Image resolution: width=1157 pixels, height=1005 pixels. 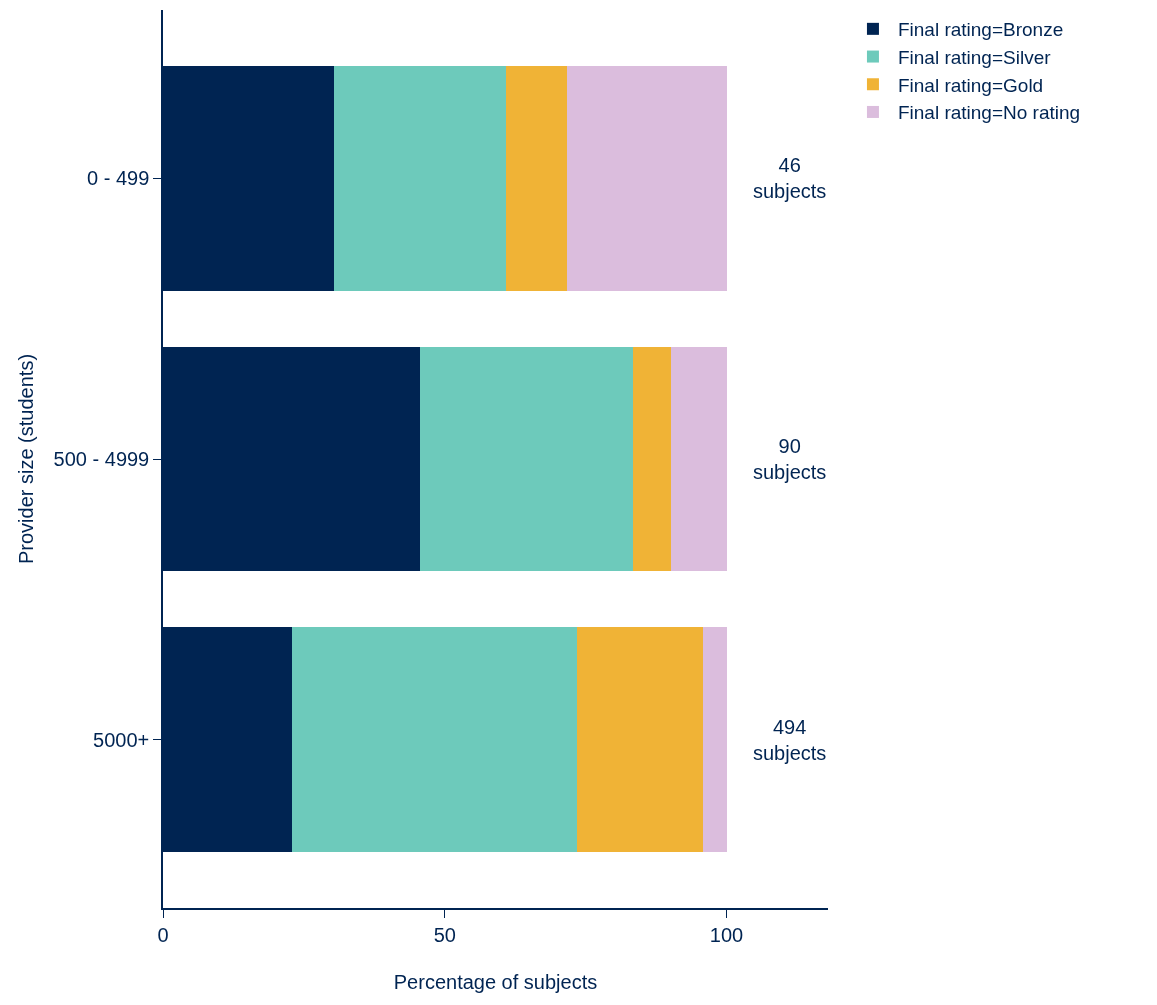 What do you see at coordinates (980, 30) in the screenshot?
I see `legend-label: Final rating=Bronze` at bounding box center [980, 30].